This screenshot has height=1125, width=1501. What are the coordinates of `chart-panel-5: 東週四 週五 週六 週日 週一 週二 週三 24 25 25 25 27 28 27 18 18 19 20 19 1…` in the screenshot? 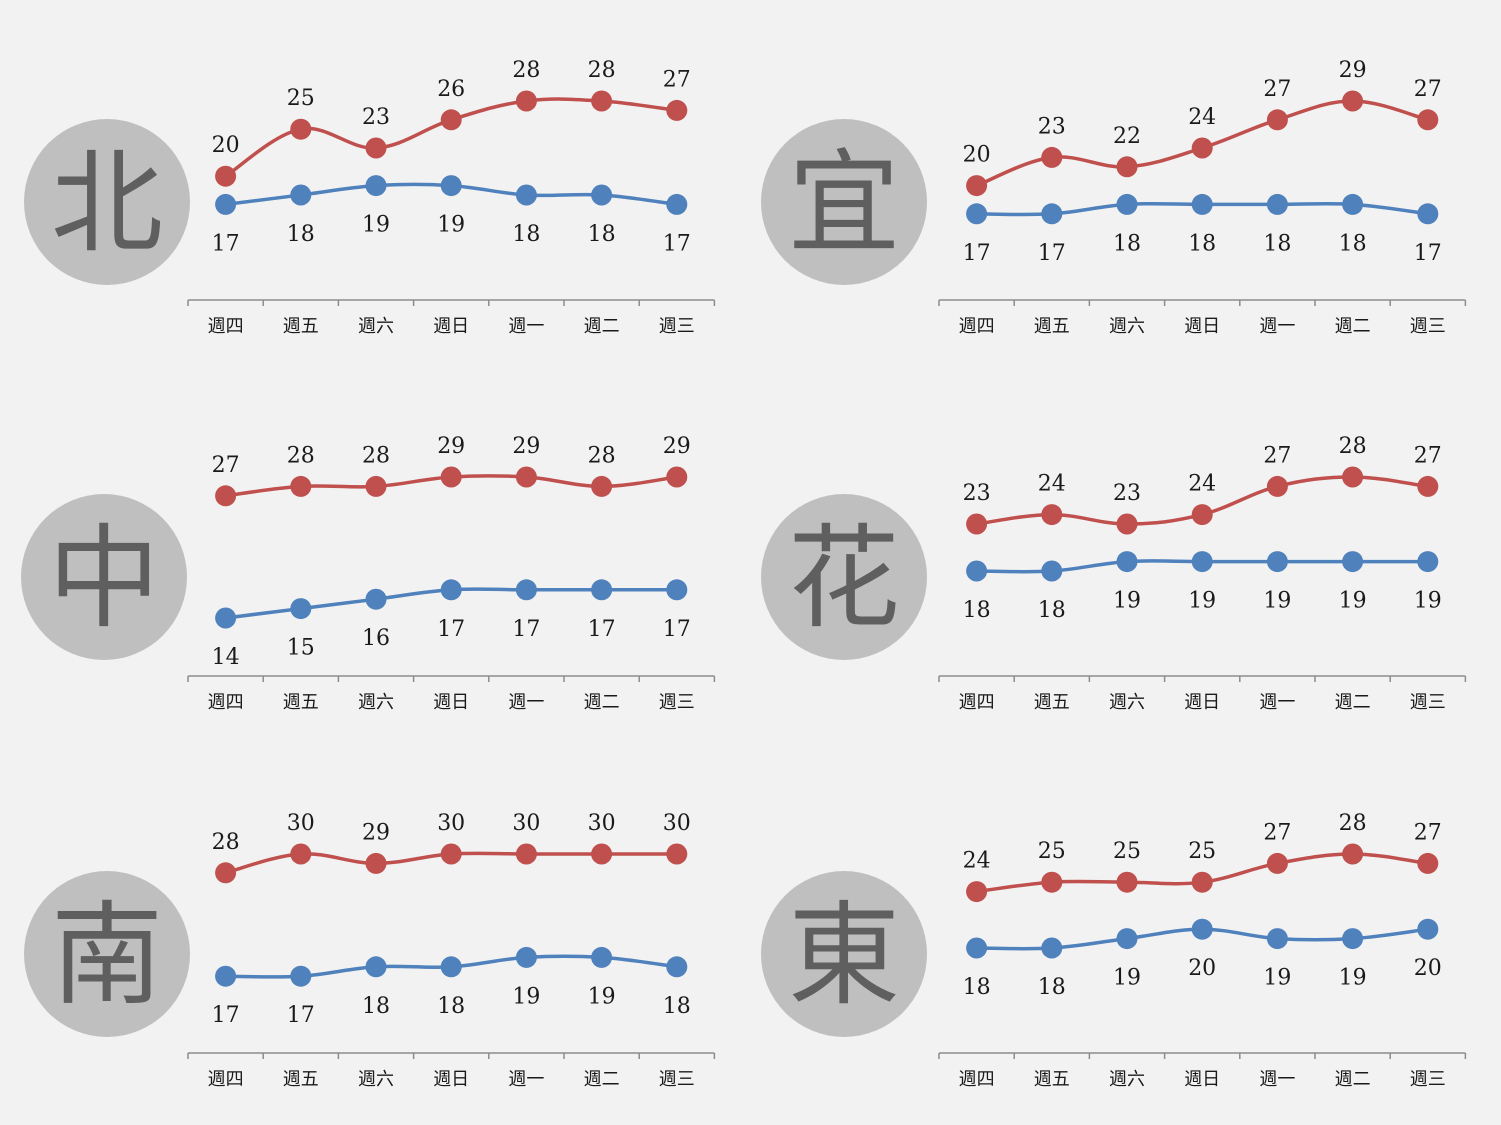 It's located at (1114, 950).